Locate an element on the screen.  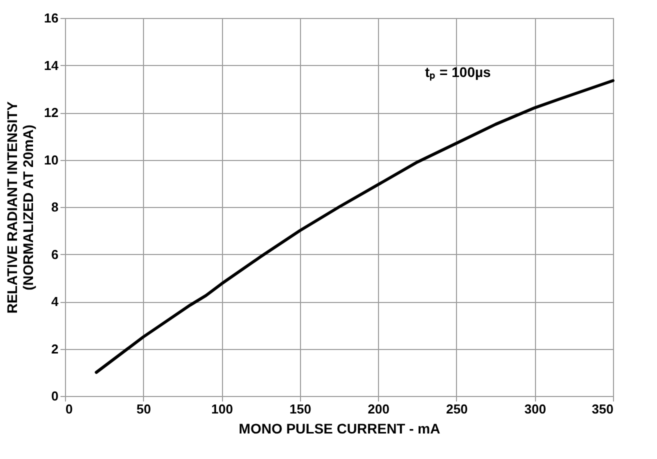
x-tick-label: 200 is located at coordinates (379, 409).